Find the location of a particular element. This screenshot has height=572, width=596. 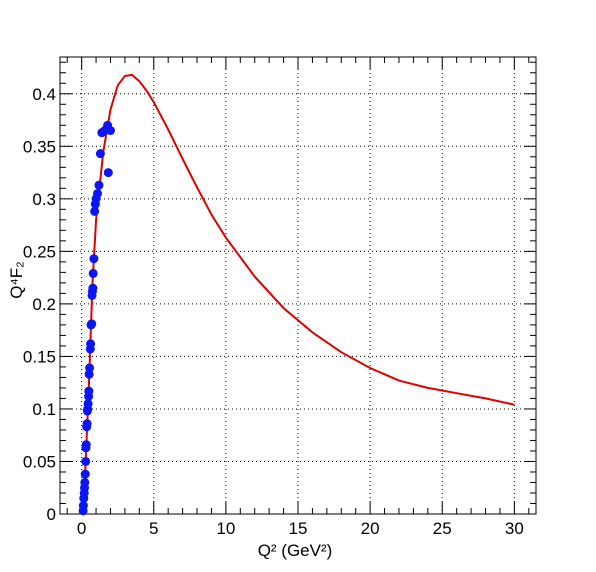

y-tick-label: 0.2 is located at coordinates (44, 304).